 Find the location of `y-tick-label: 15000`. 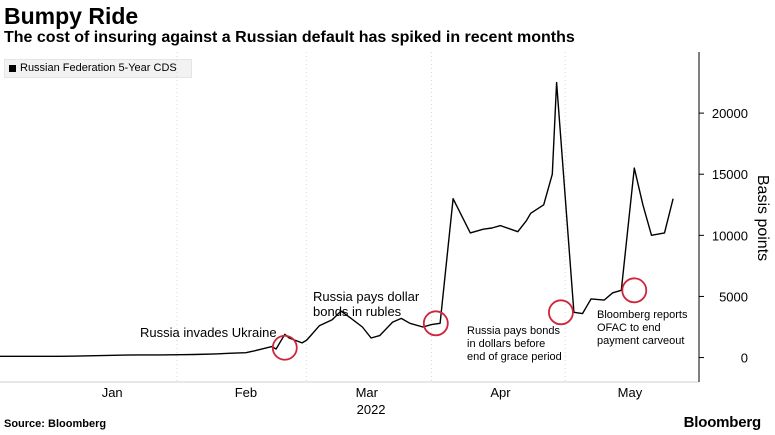

y-tick-label: 15000 is located at coordinates (730, 174).